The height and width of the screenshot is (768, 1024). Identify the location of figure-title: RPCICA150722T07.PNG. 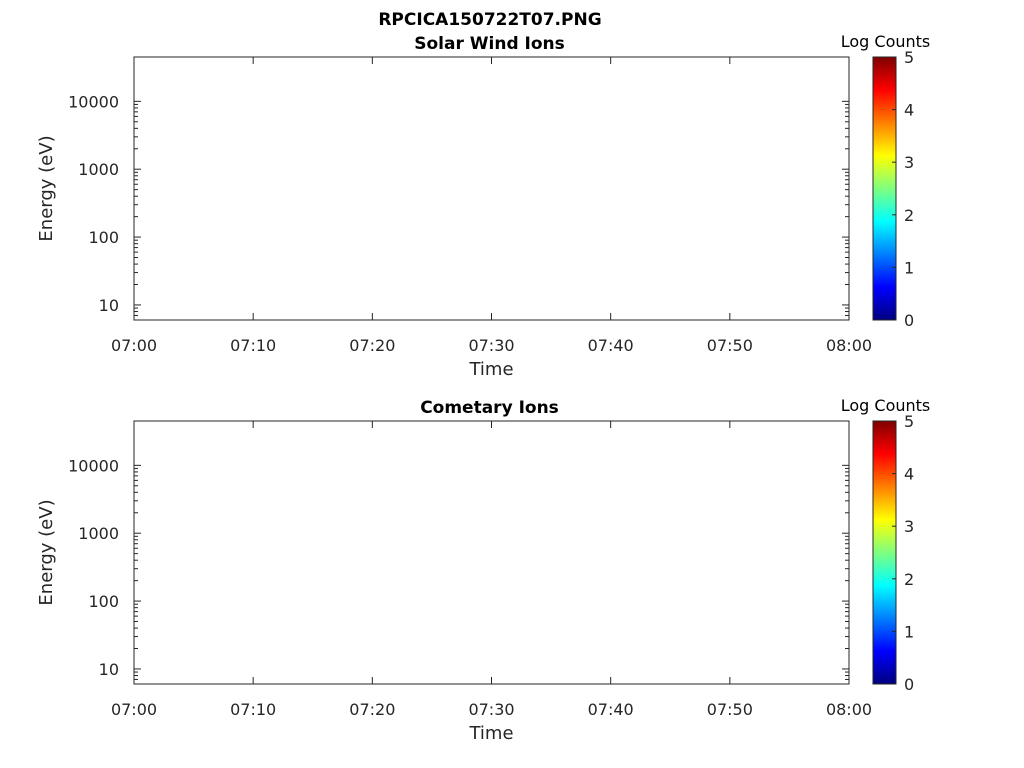
(489, 20).